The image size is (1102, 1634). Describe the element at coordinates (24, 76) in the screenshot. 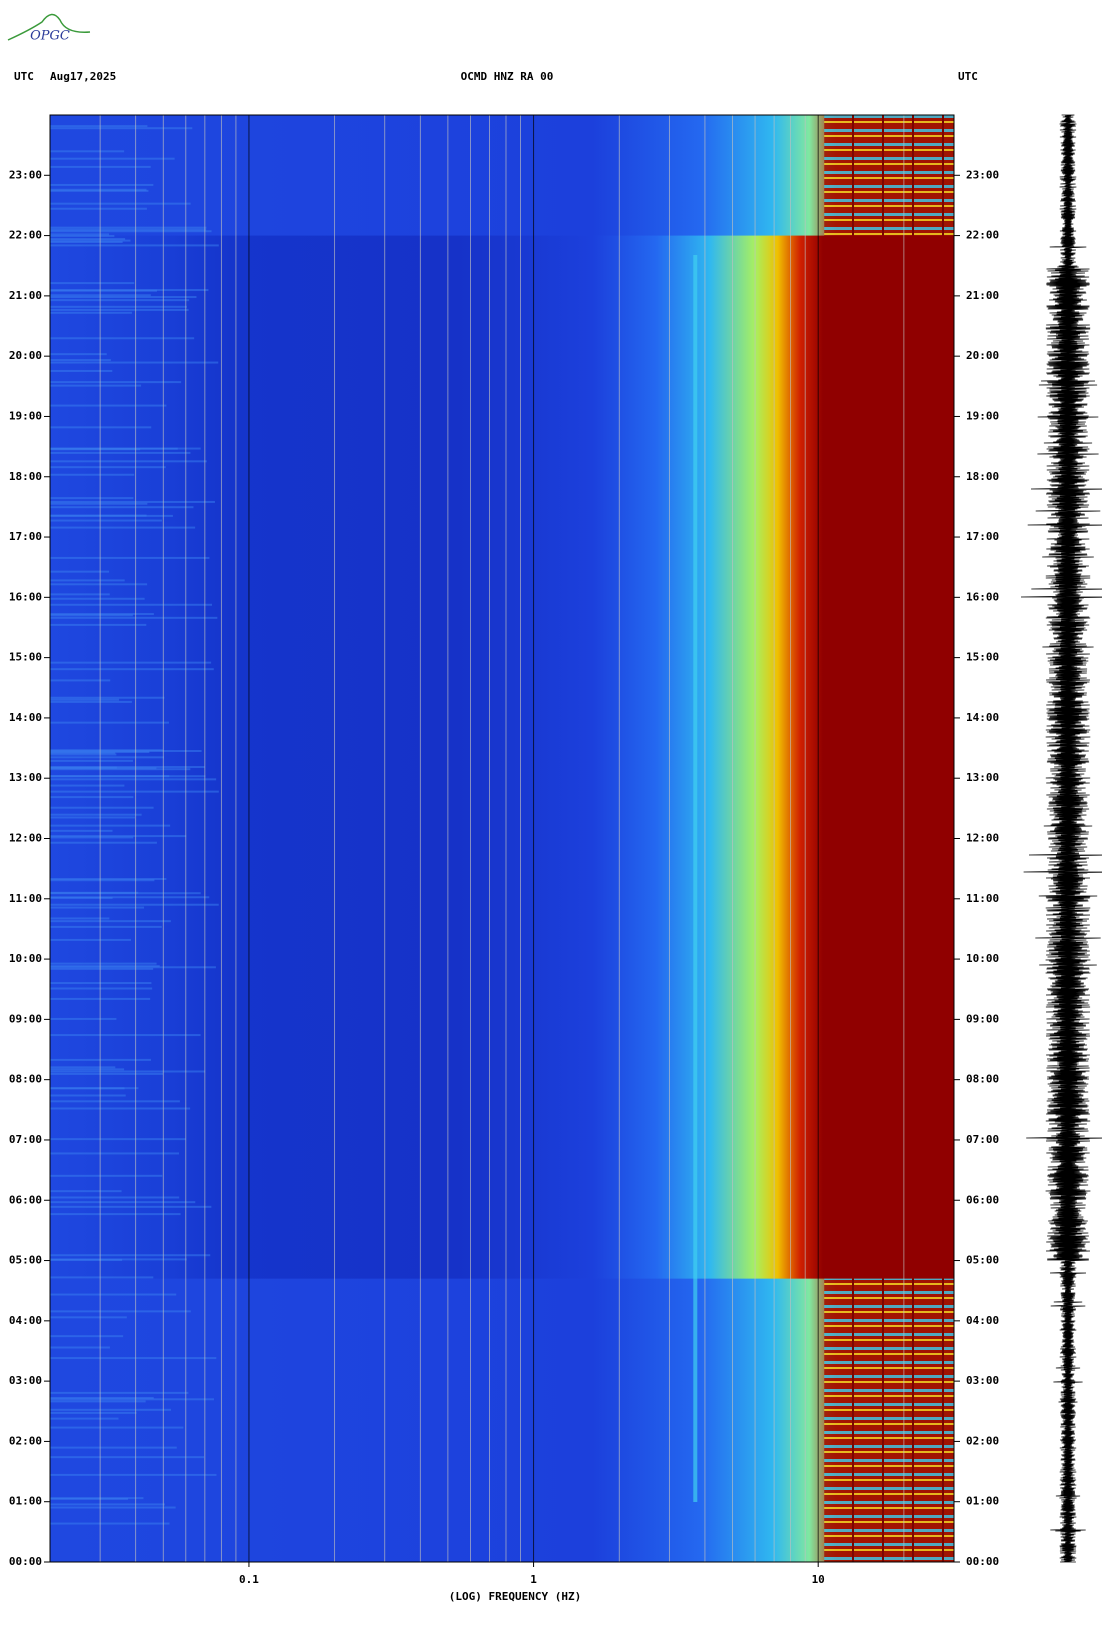

I see `left-header: UTC` at that location.